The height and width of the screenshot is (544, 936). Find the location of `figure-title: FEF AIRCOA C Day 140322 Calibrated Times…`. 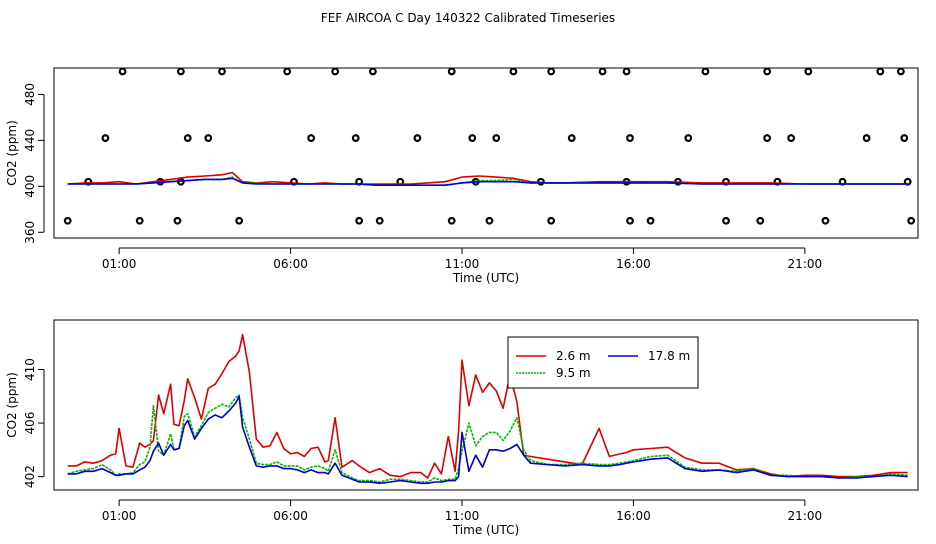

figure-title: FEF AIRCOA C Day 140322 Calibrated Times… is located at coordinates (468, 18).